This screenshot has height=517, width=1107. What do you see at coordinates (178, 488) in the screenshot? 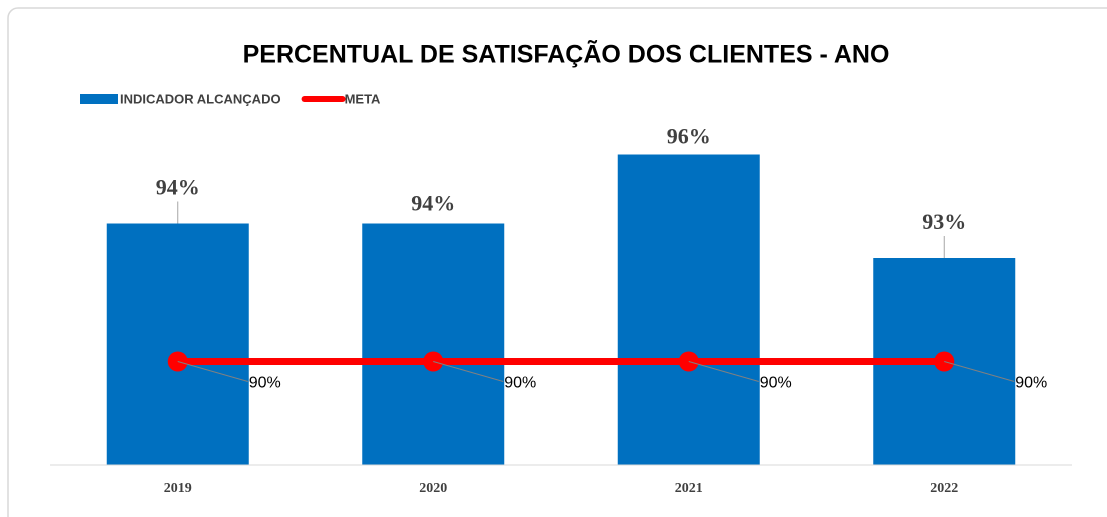
I see `x-tick-label: 2019` at bounding box center [178, 488].